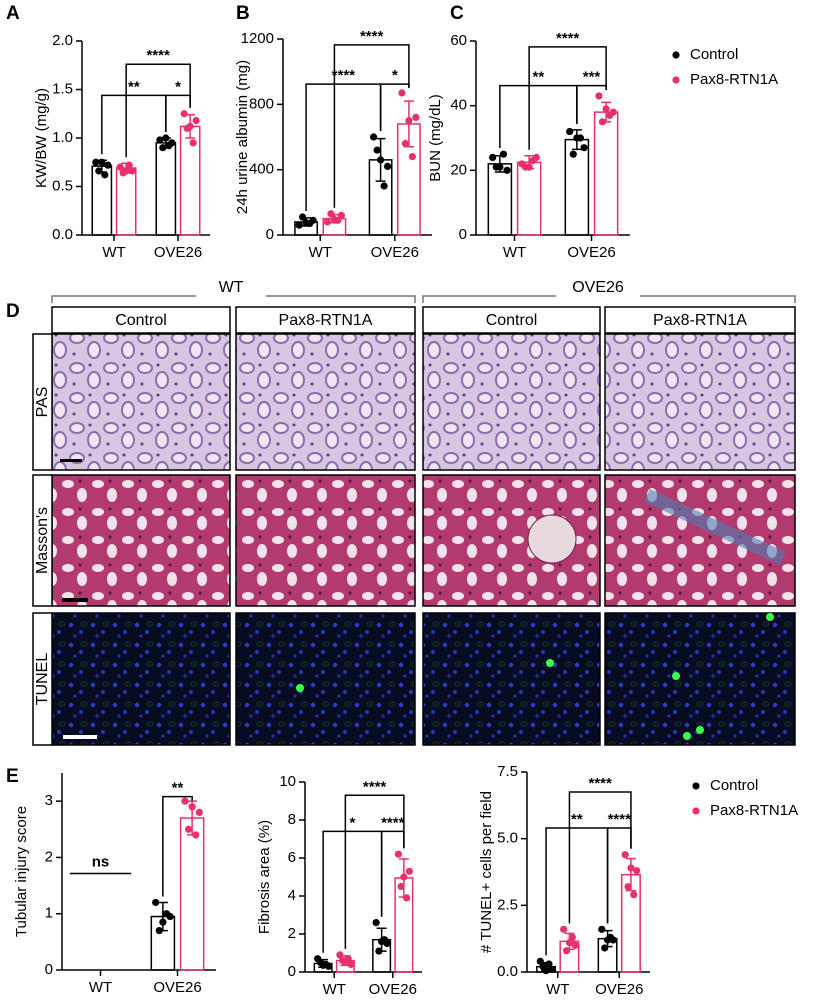 Image resolution: width=816 pixels, height=1002 pixels. Describe the element at coordinates (264, 877) in the screenshot. I see `y-axis-label: Fibrosis area (%)` at that location.